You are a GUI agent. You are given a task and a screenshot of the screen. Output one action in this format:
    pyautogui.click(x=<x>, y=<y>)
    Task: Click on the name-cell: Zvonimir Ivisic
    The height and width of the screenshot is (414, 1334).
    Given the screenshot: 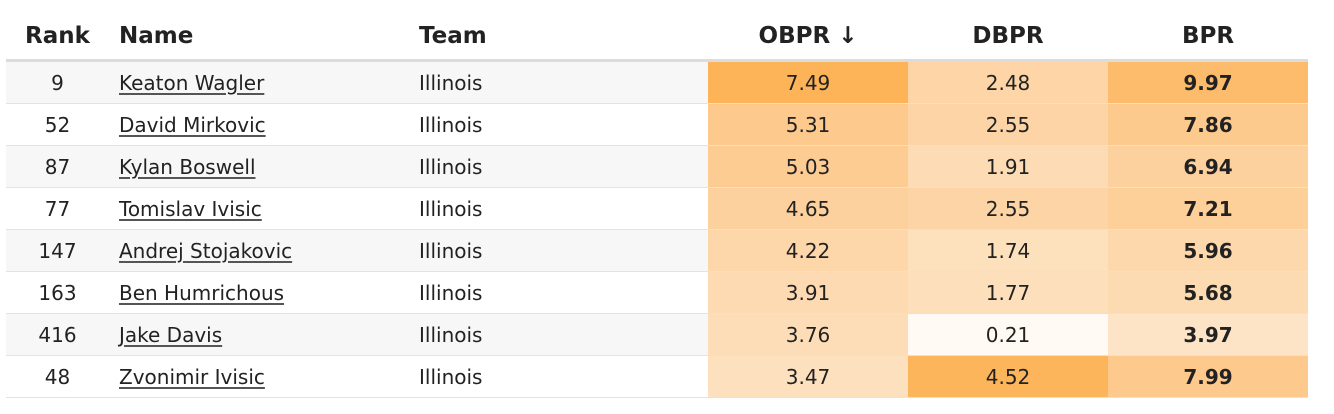 What is the action you would take?
    pyautogui.click(x=259, y=376)
    